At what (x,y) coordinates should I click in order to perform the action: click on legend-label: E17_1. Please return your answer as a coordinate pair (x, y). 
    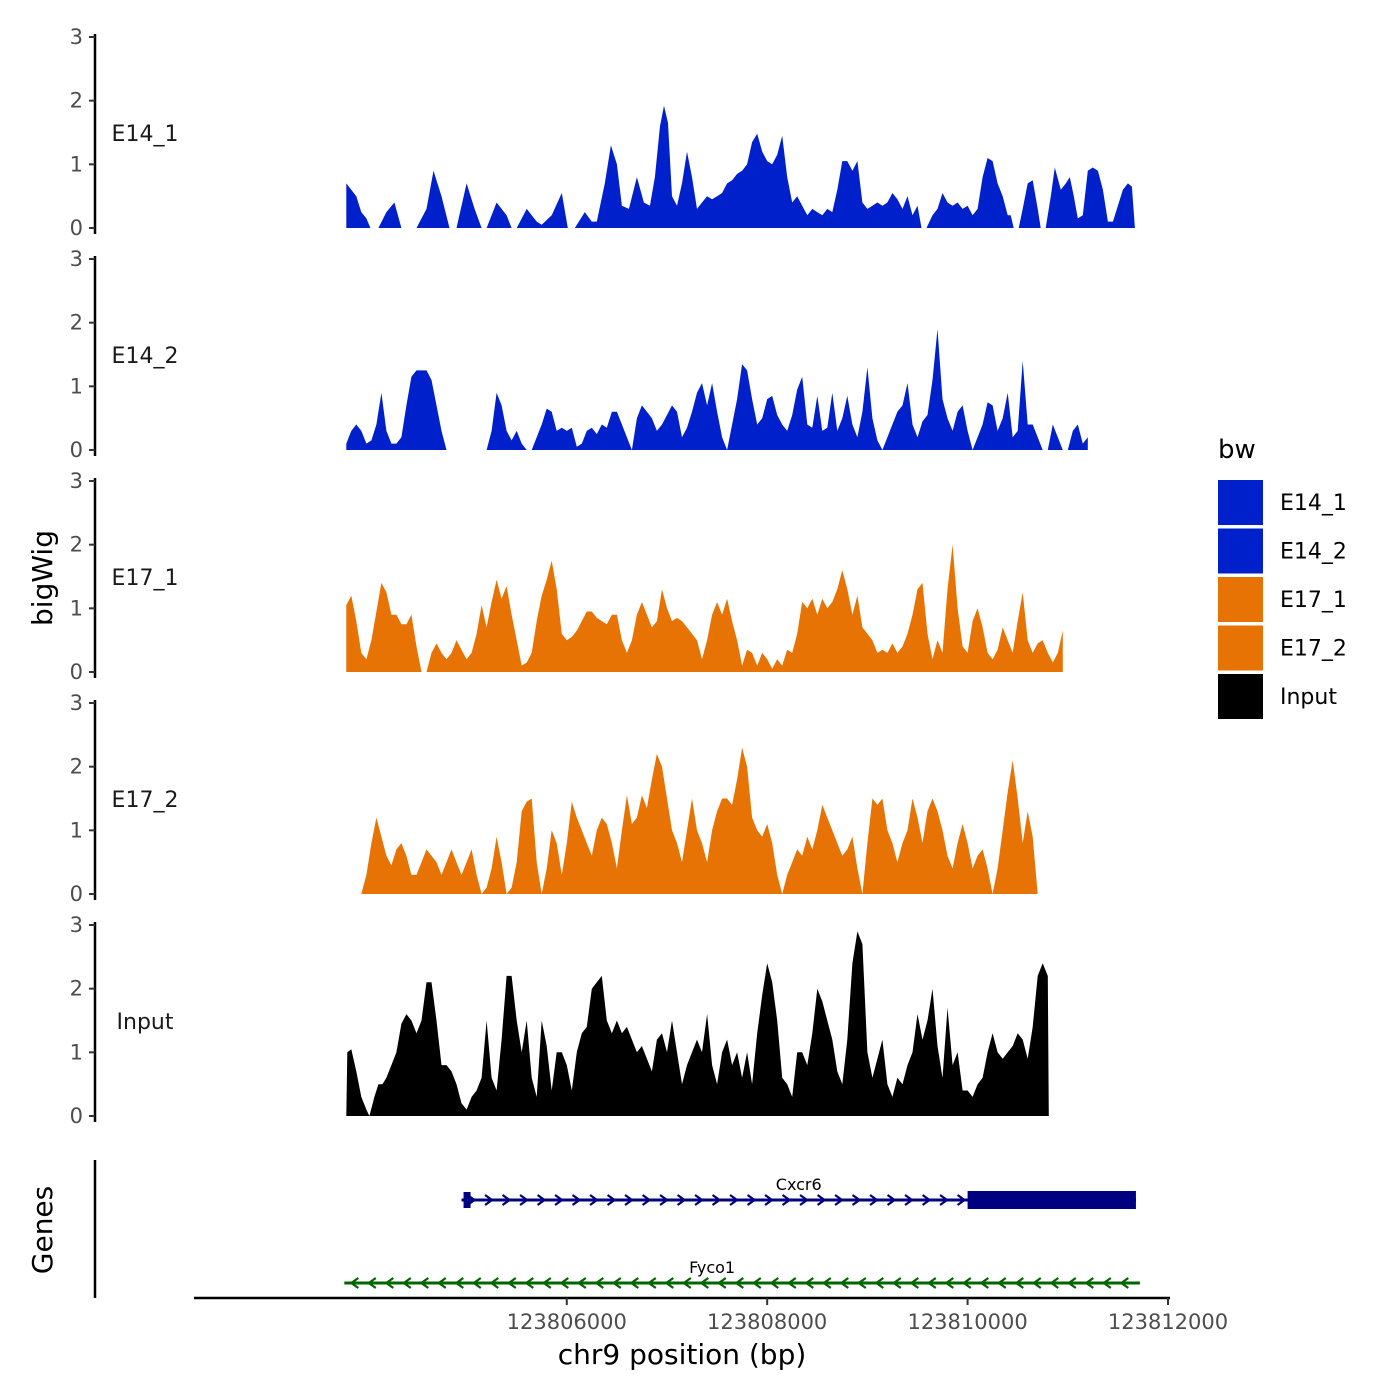
    Looking at the image, I should click on (1313, 600).